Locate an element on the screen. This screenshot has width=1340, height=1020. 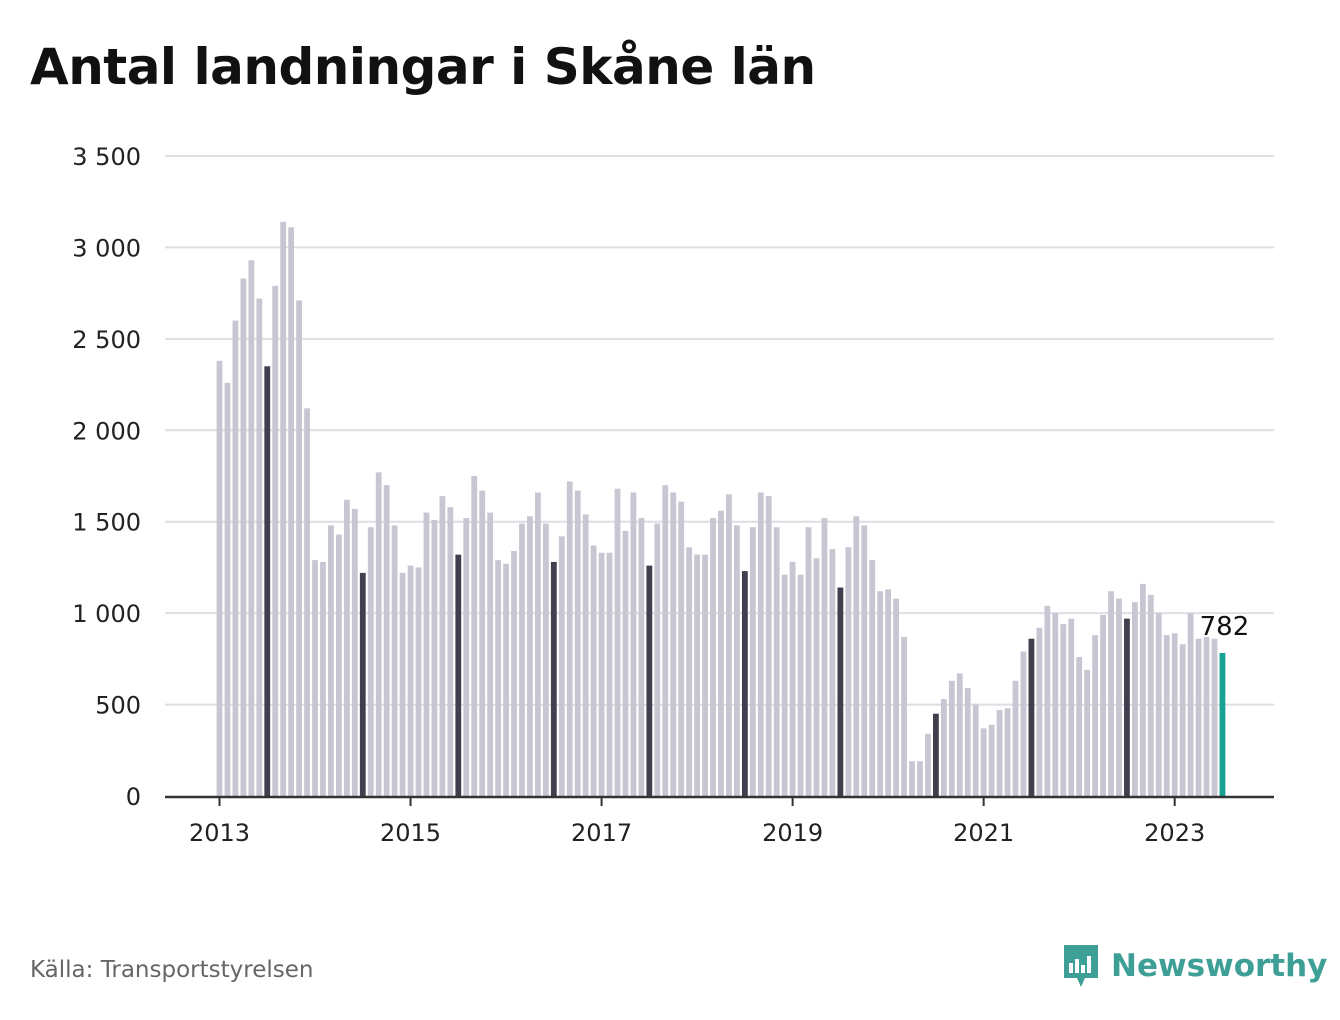
y-axis-labels: 0 500 1 000 1 500 2 000 2 500 3 000 3 500 is located at coordinates (106, 477).